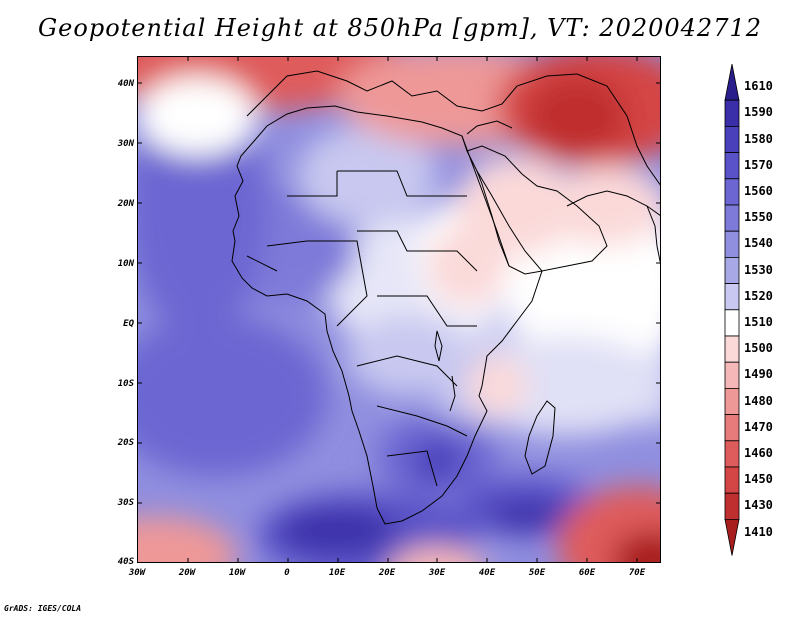  Describe the element at coordinates (125, 264) in the screenshot. I see `lat-label: 10N` at that location.